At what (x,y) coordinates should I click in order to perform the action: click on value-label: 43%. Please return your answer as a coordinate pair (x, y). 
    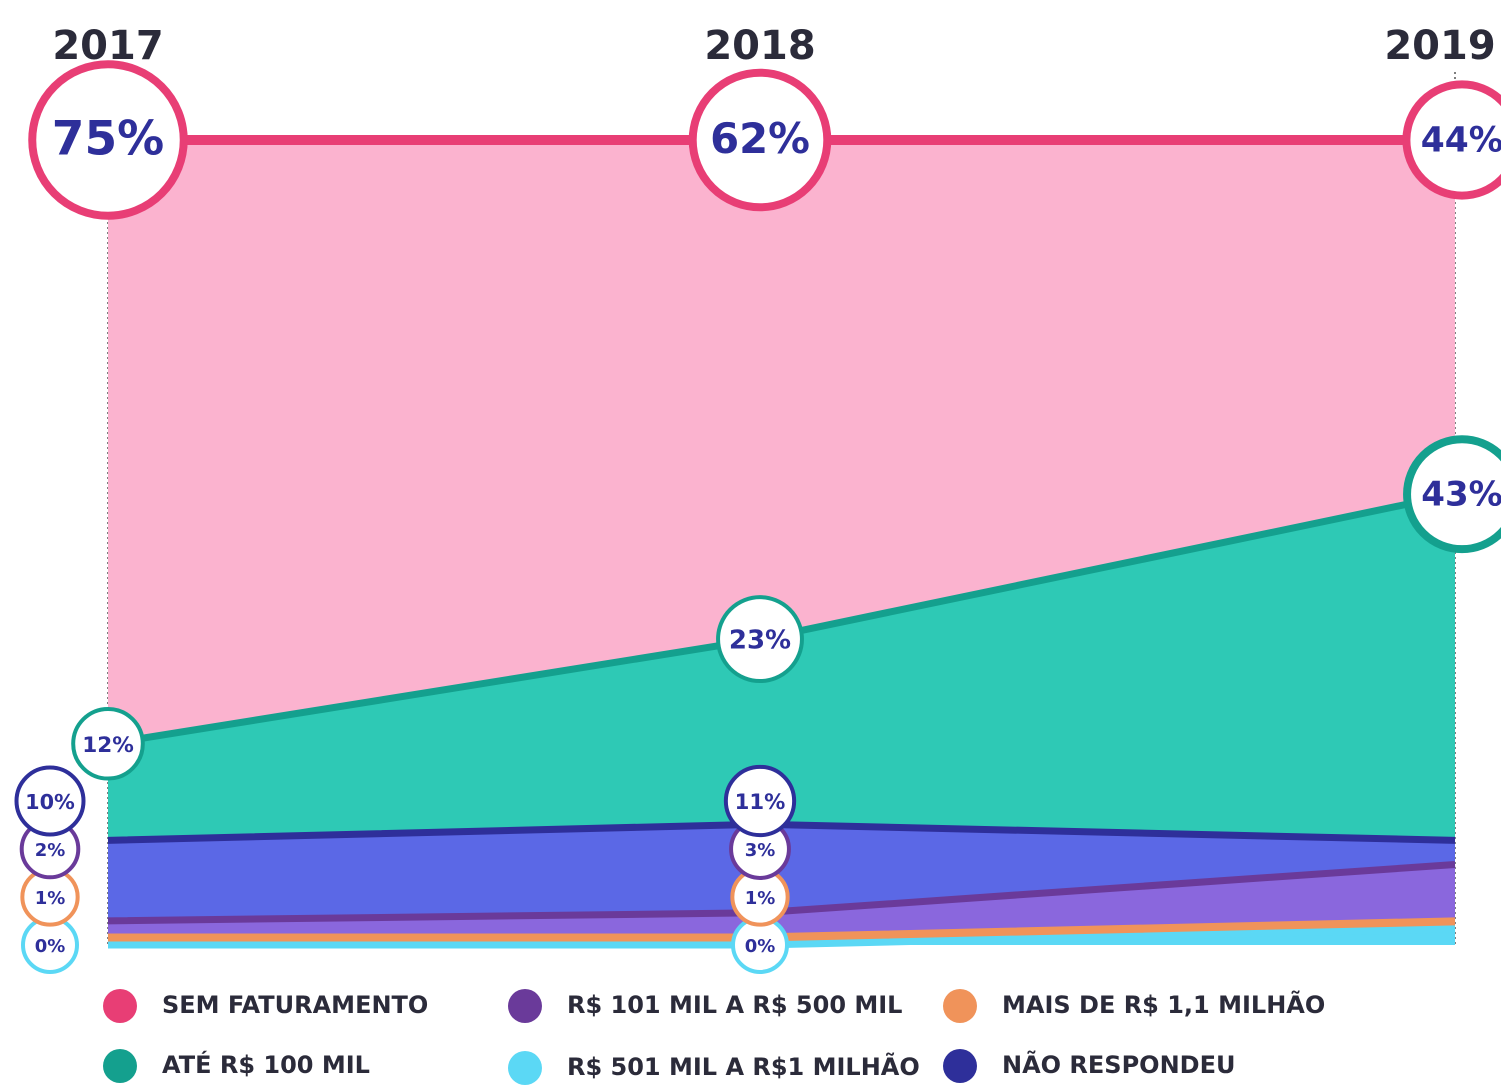
    Looking at the image, I should click on (1461, 495).